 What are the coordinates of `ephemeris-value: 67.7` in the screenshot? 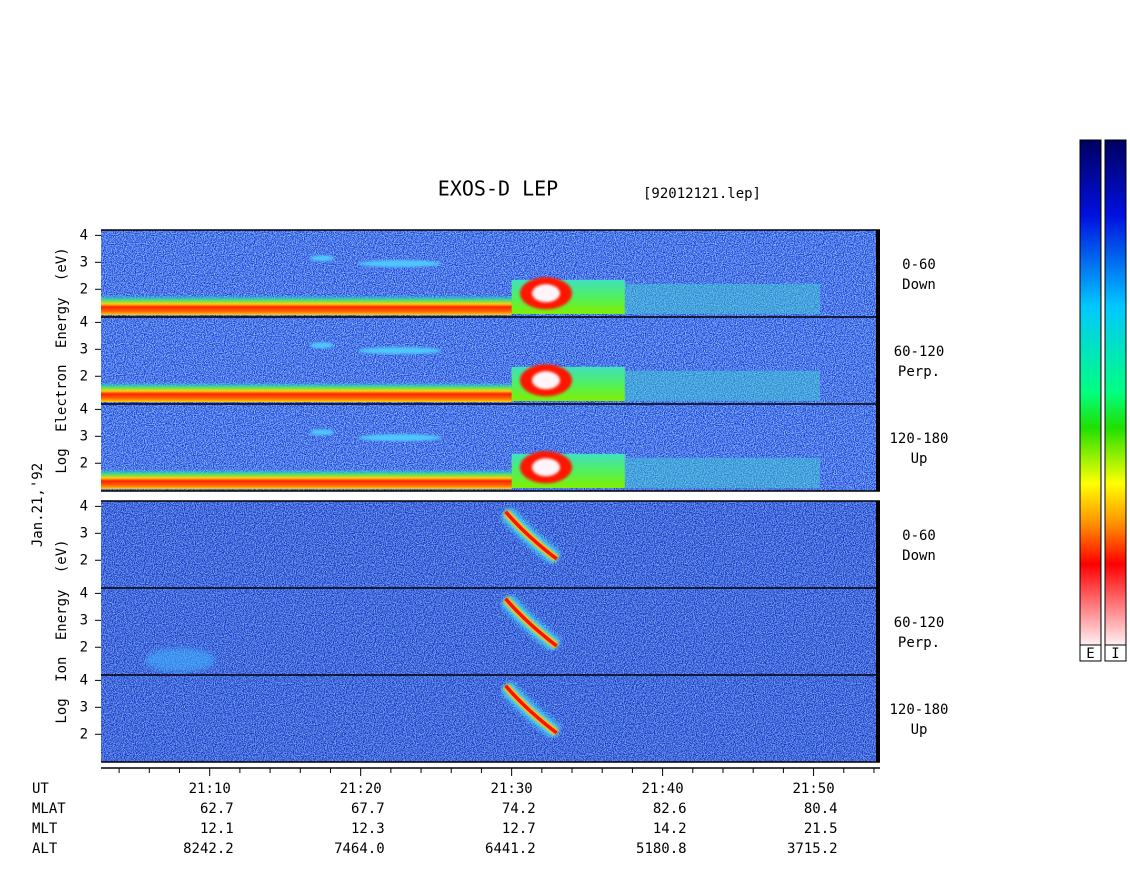 It's located at (368, 809).